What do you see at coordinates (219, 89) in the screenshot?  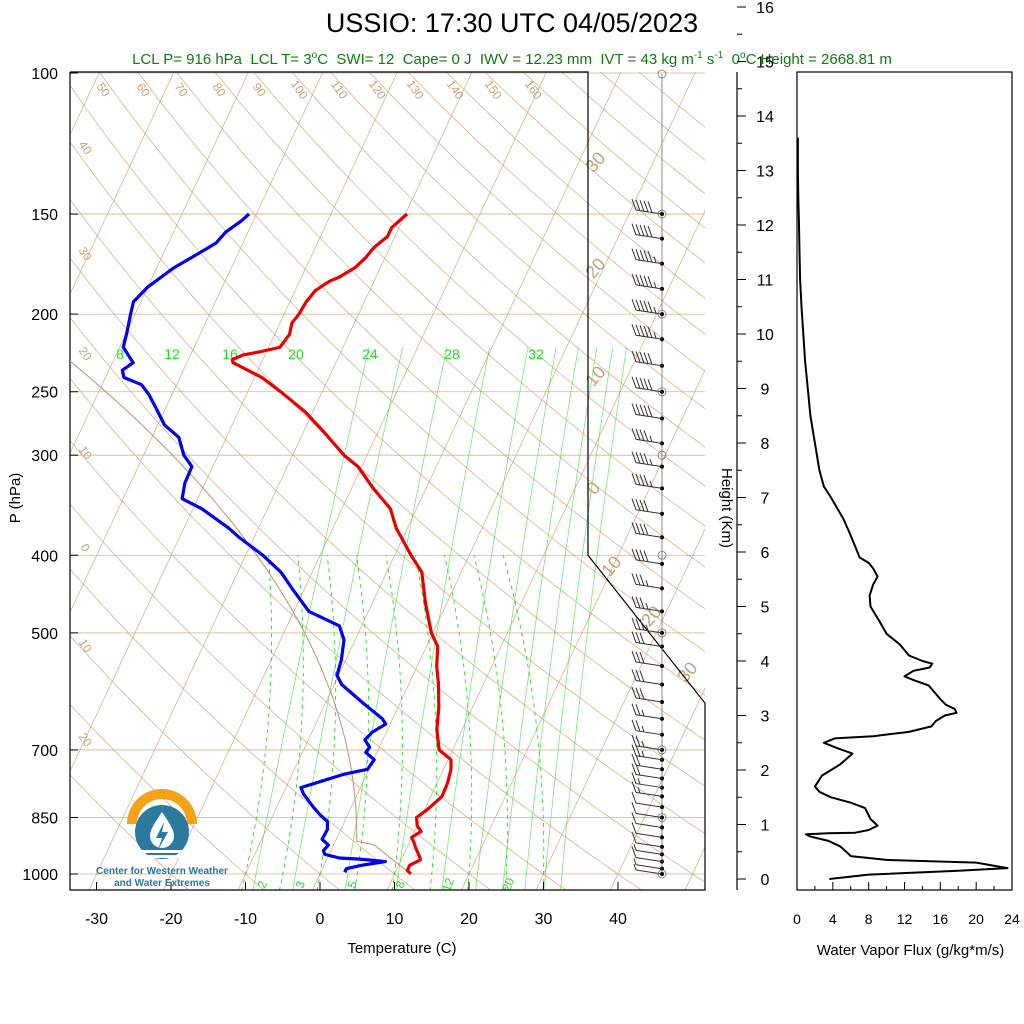 I see `dry-adiabat-label: 80` at bounding box center [219, 89].